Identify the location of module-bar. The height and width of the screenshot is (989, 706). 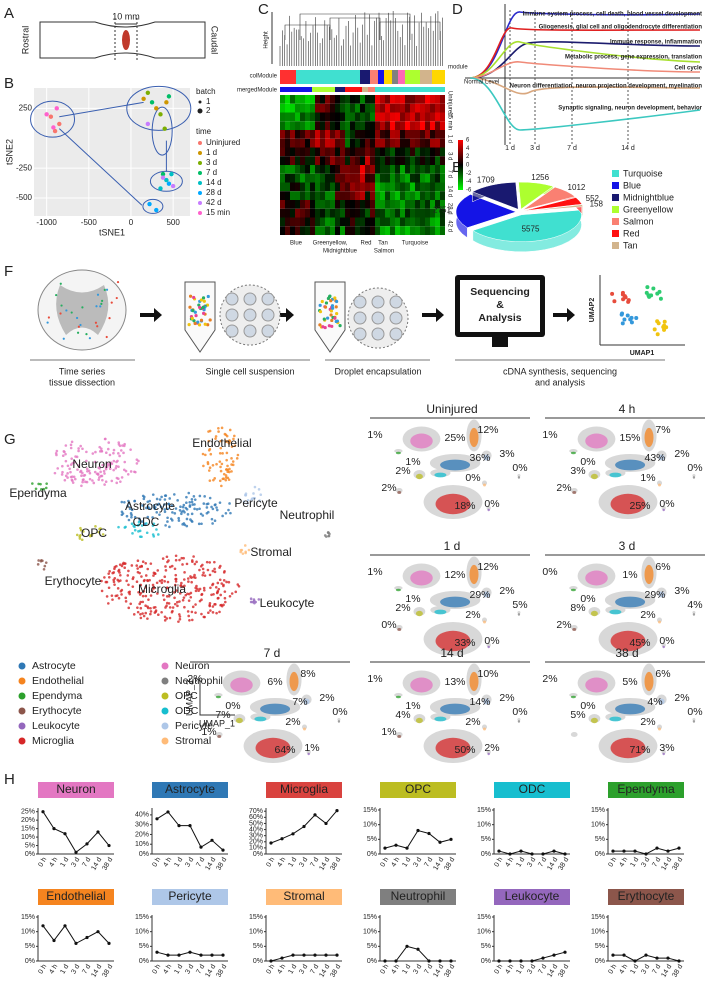
(328, 77).